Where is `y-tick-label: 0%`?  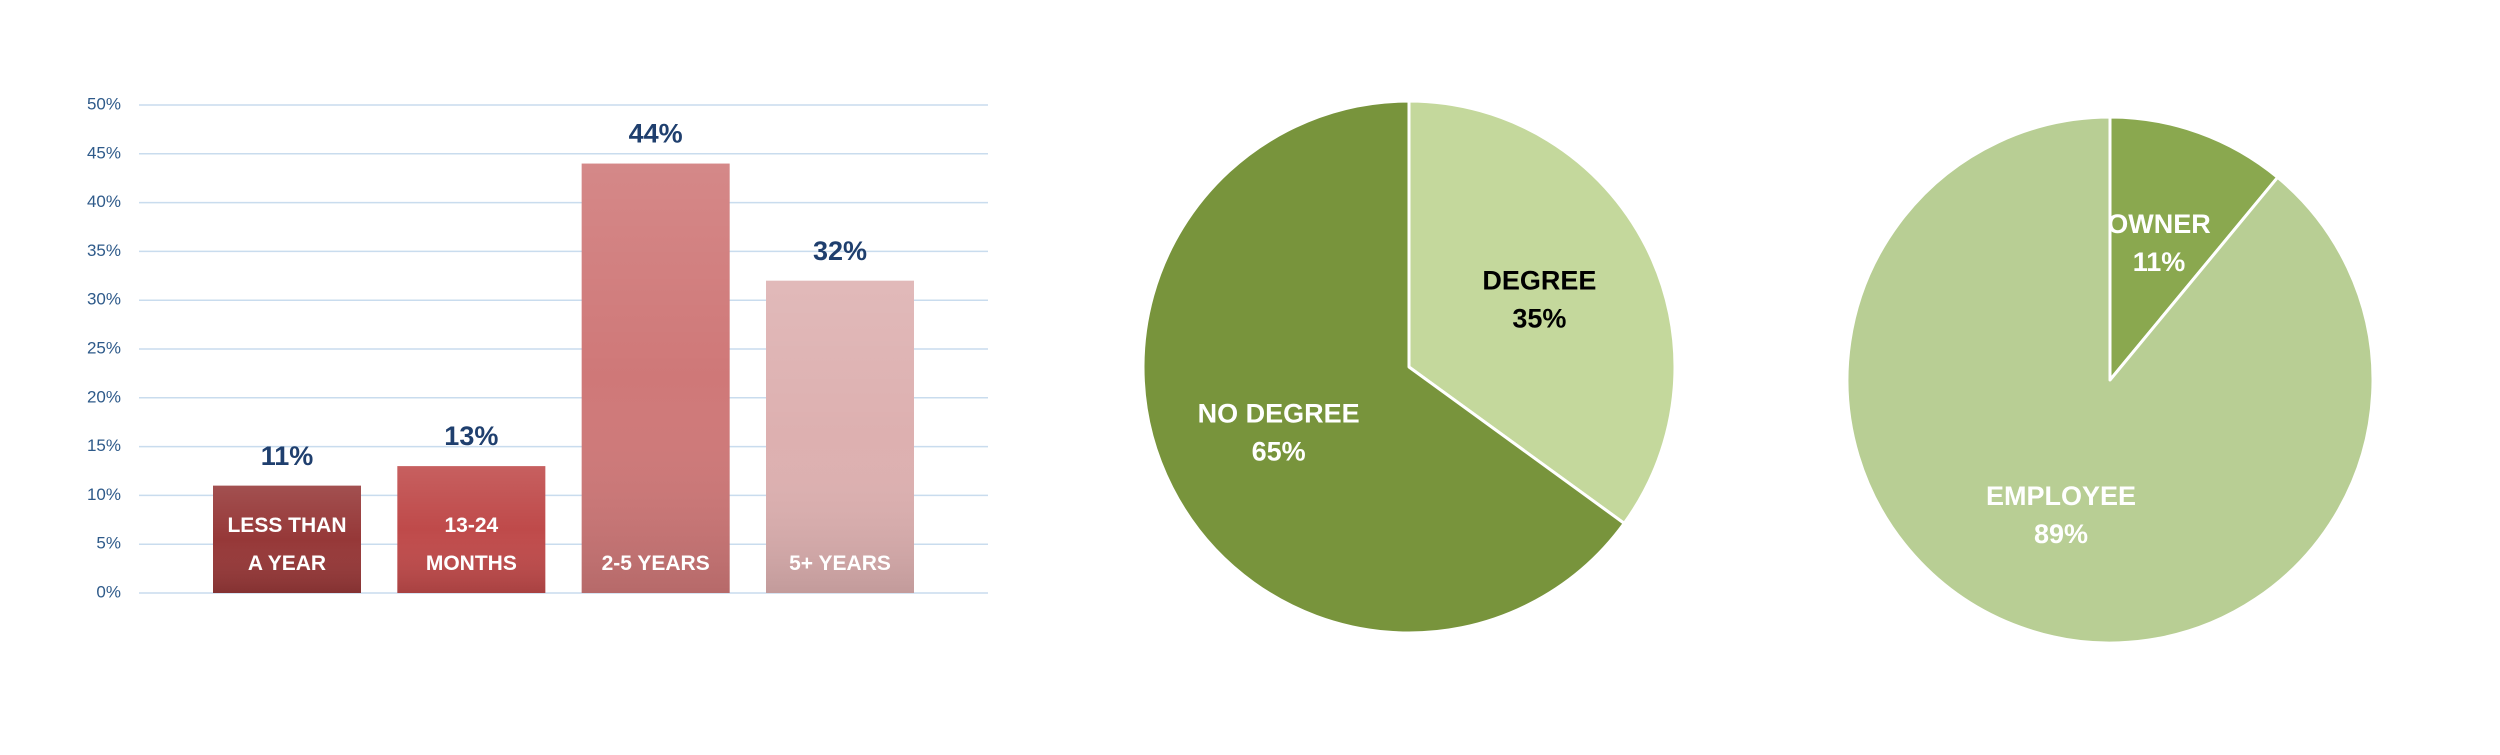
y-tick-label: 0% is located at coordinates (108, 591).